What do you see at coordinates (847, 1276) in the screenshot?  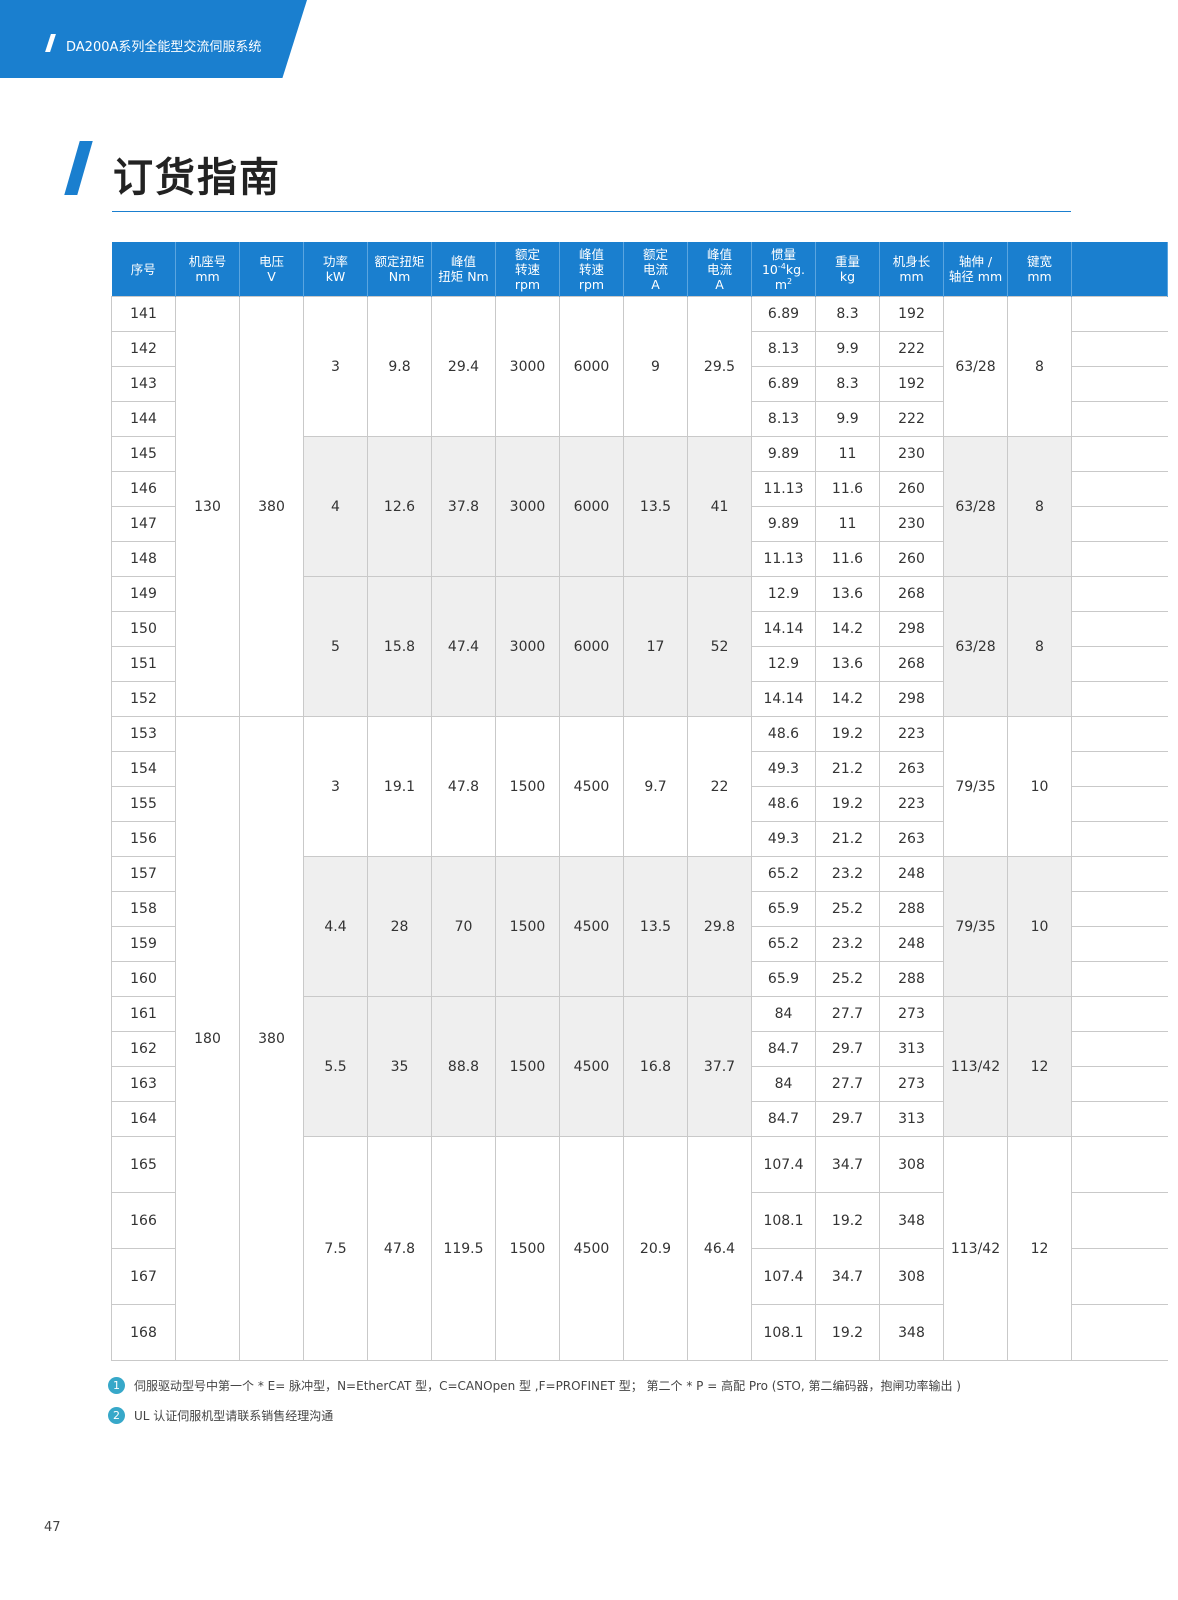 I see `weight-cell: 34.7` at bounding box center [847, 1276].